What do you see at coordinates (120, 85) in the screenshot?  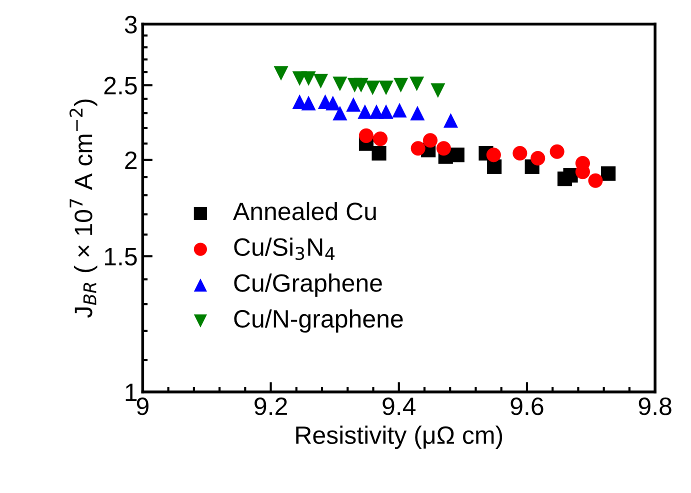 I see `y-tick-label: 2.5` at bounding box center [120, 85].